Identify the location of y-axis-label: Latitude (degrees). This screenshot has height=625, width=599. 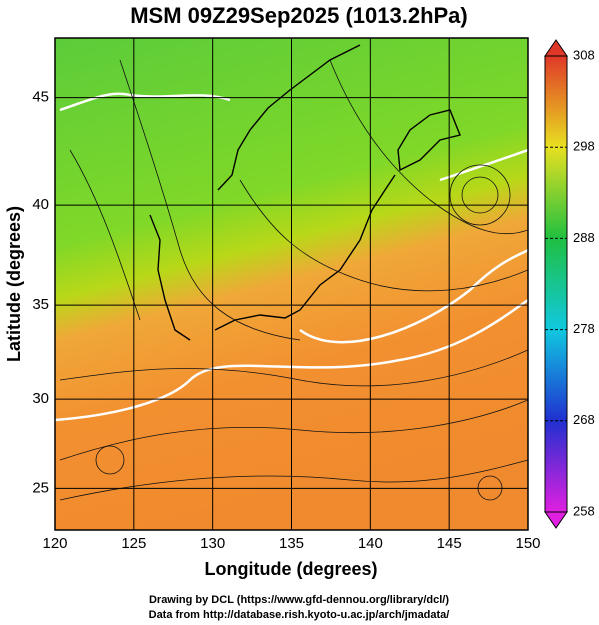
(14, 284).